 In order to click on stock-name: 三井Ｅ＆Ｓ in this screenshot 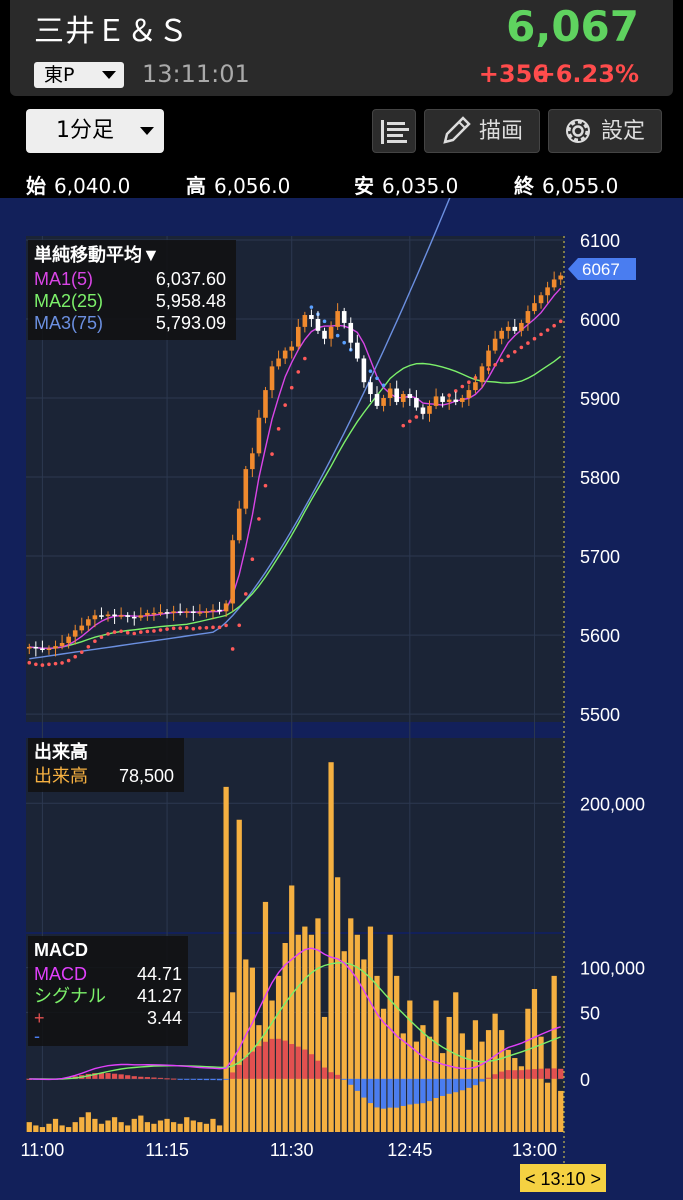, I will do `click(111, 31)`.